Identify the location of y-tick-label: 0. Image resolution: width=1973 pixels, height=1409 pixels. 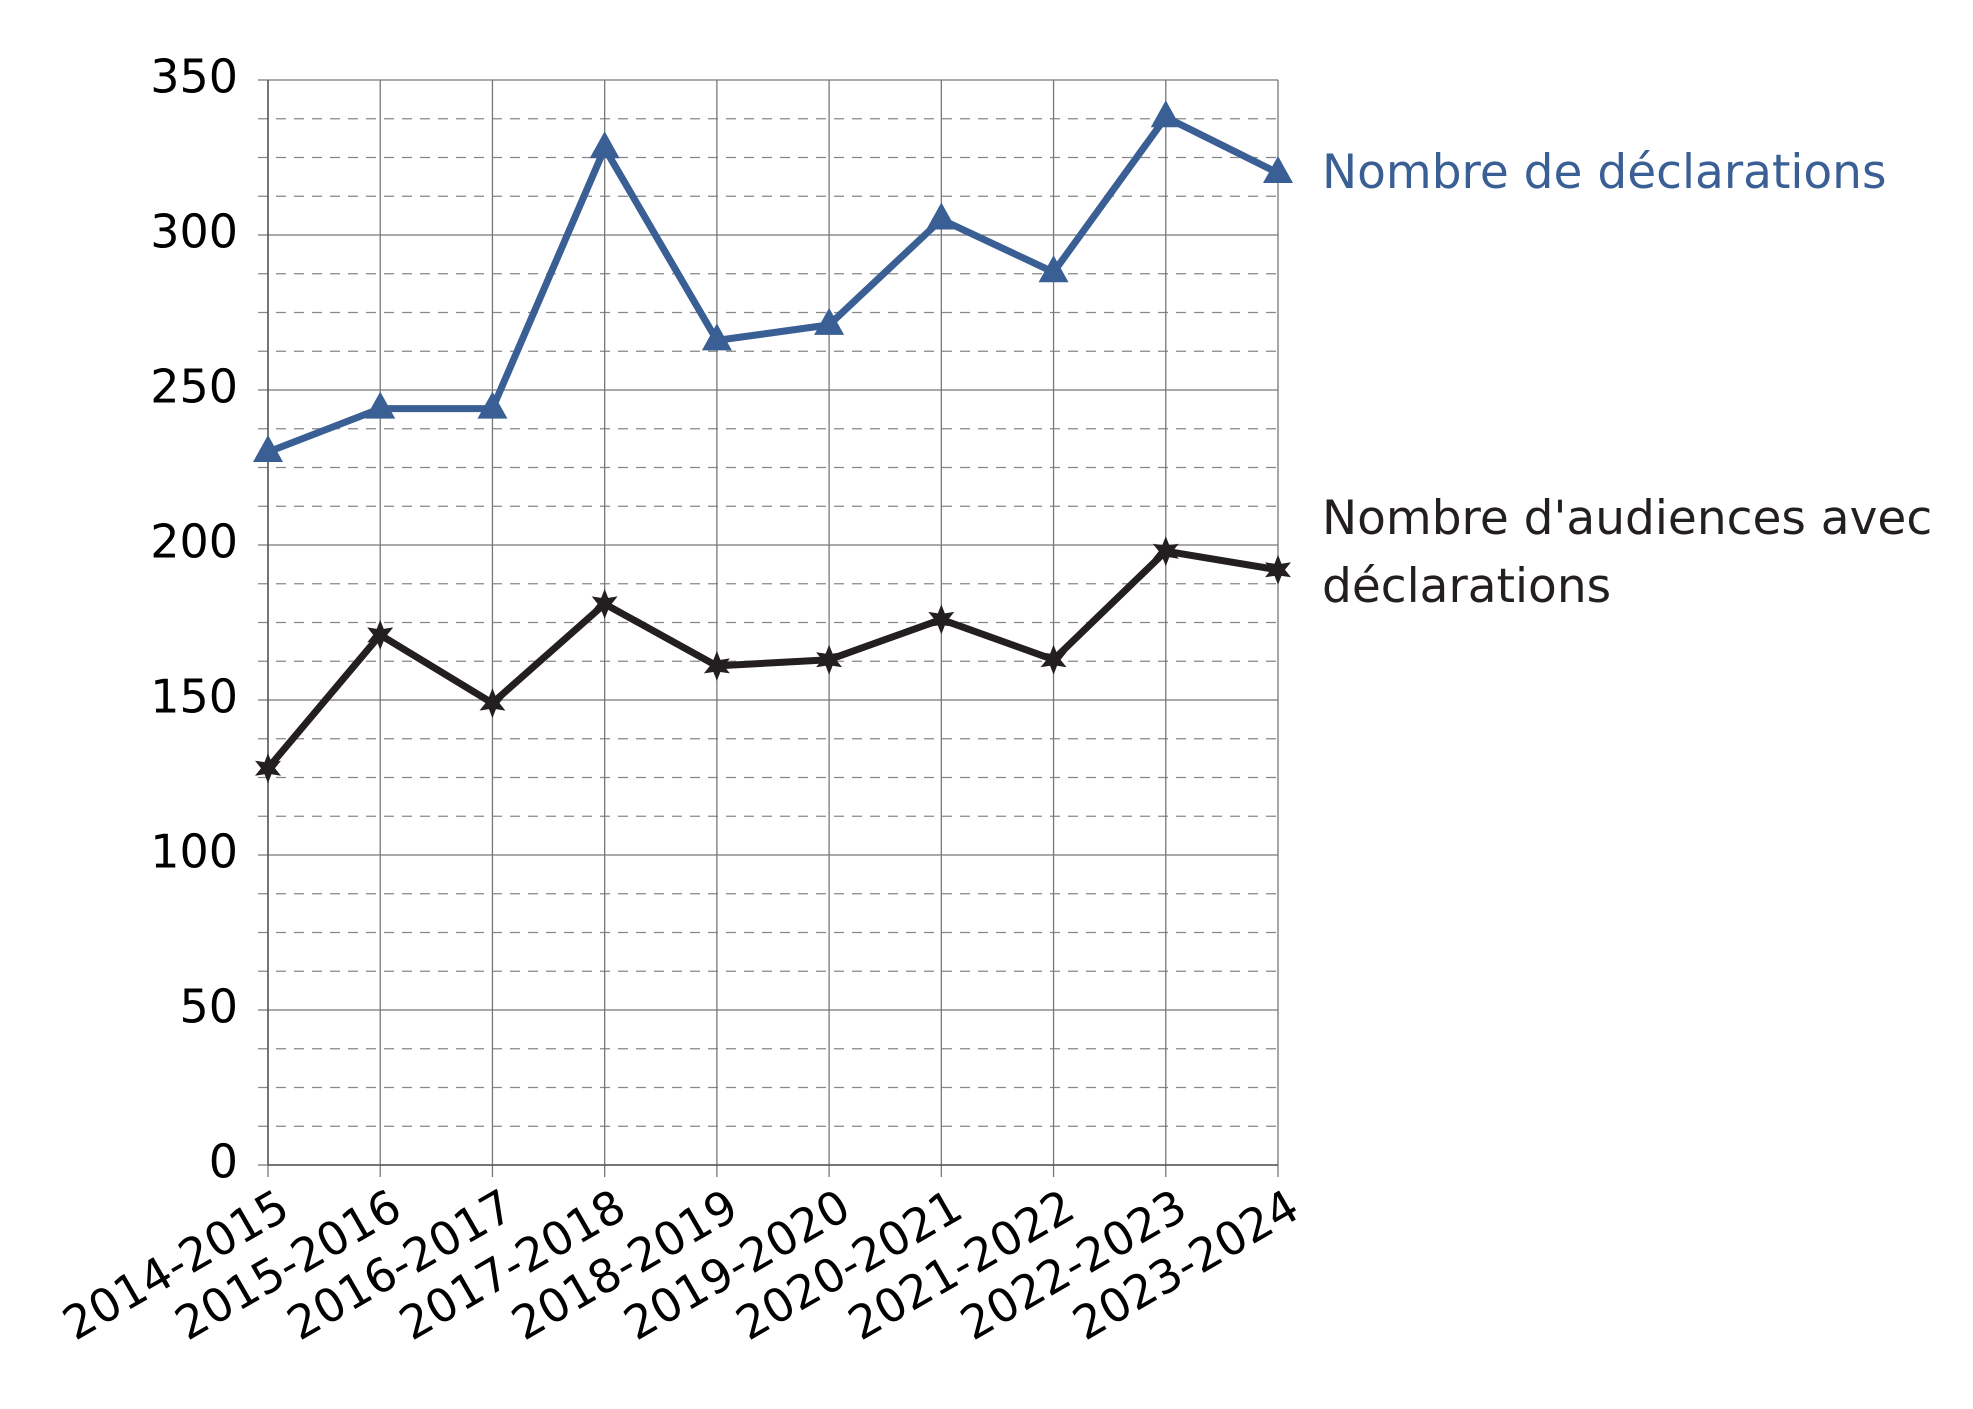
(223, 1162).